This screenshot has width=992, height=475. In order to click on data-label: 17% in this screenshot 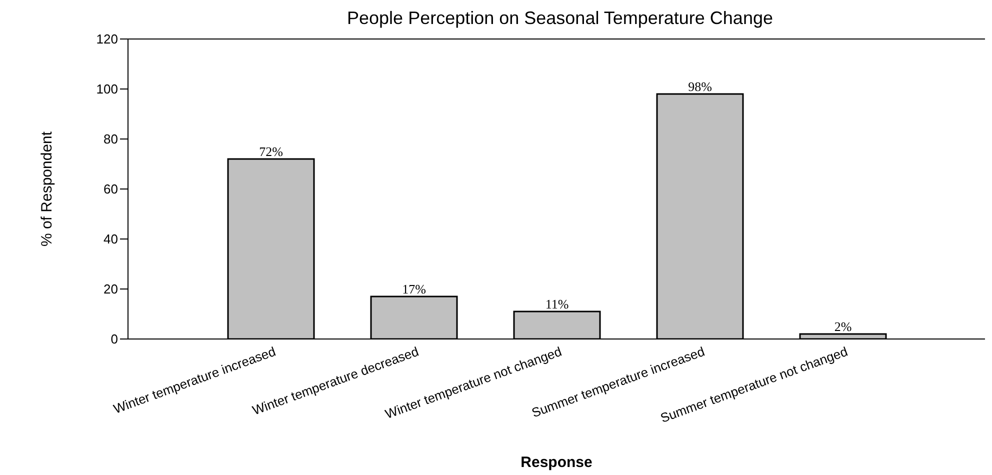, I will do `click(414, 289)`.